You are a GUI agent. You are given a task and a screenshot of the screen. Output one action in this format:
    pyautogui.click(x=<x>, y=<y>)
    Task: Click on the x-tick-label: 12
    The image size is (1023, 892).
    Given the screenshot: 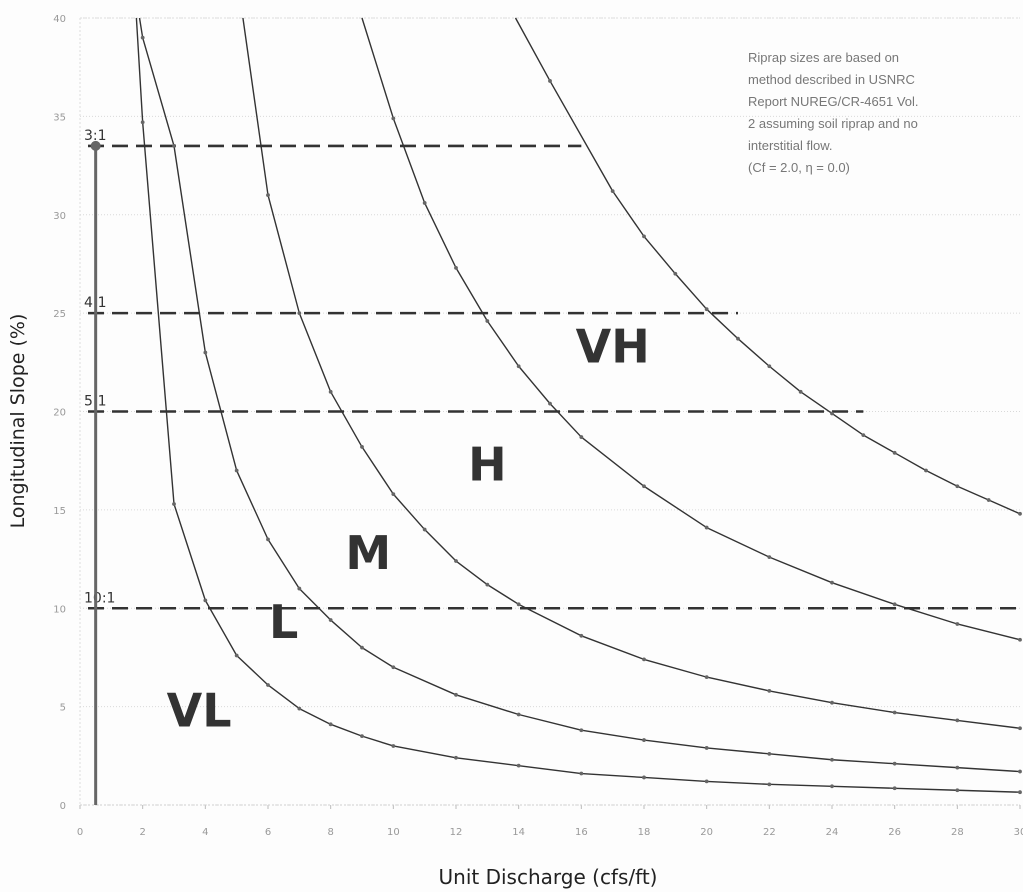 What is the action you would take?
    pyautogui.click(x=456, y=832)
    